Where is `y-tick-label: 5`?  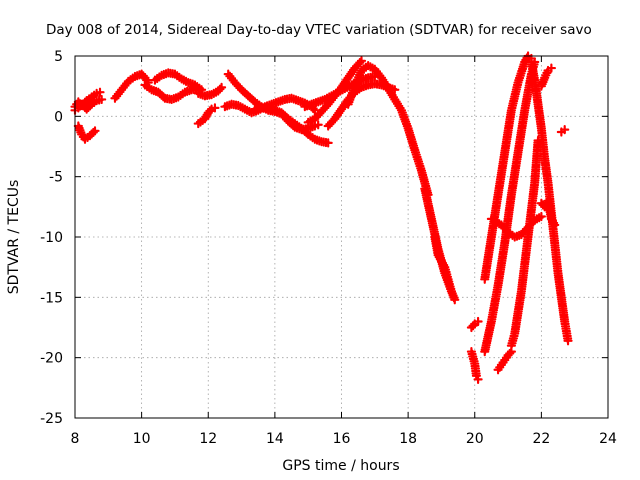 y-tick-label: 5 is located at coordinates (58, 57).